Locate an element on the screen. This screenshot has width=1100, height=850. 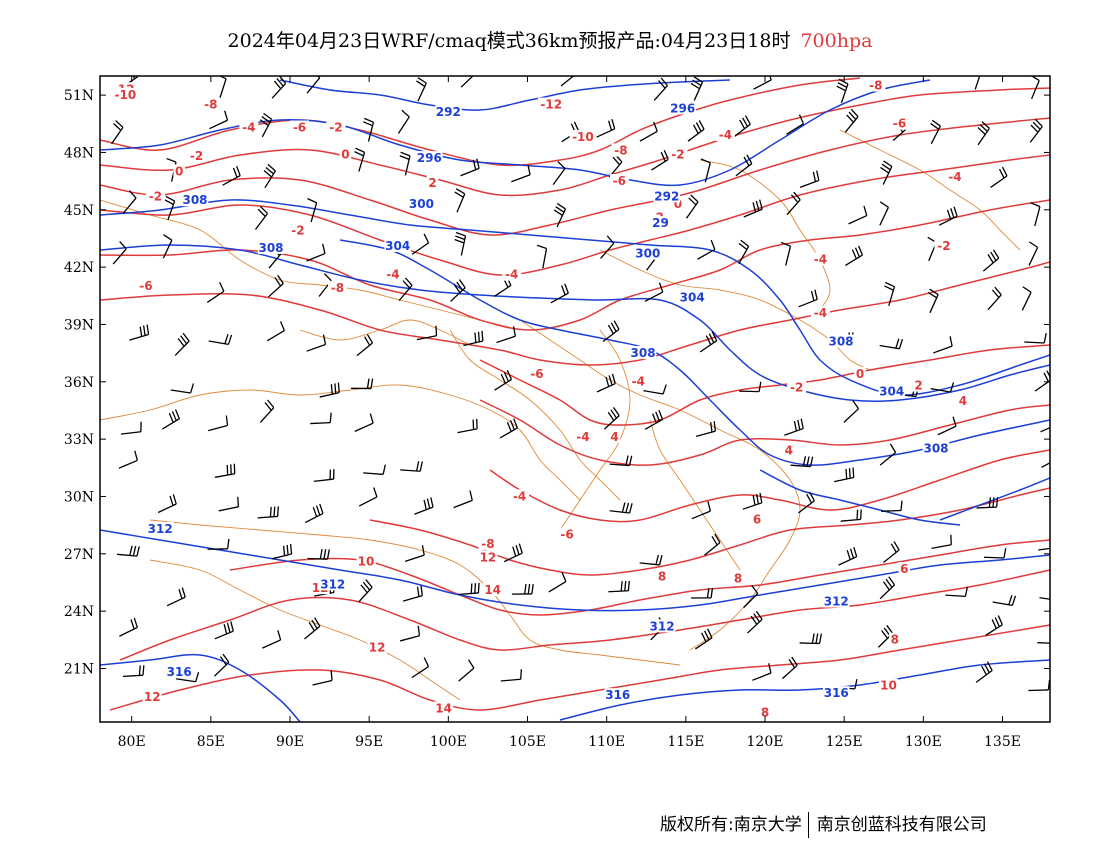
temperature-label: 4 is located at coordinates (963, 401).